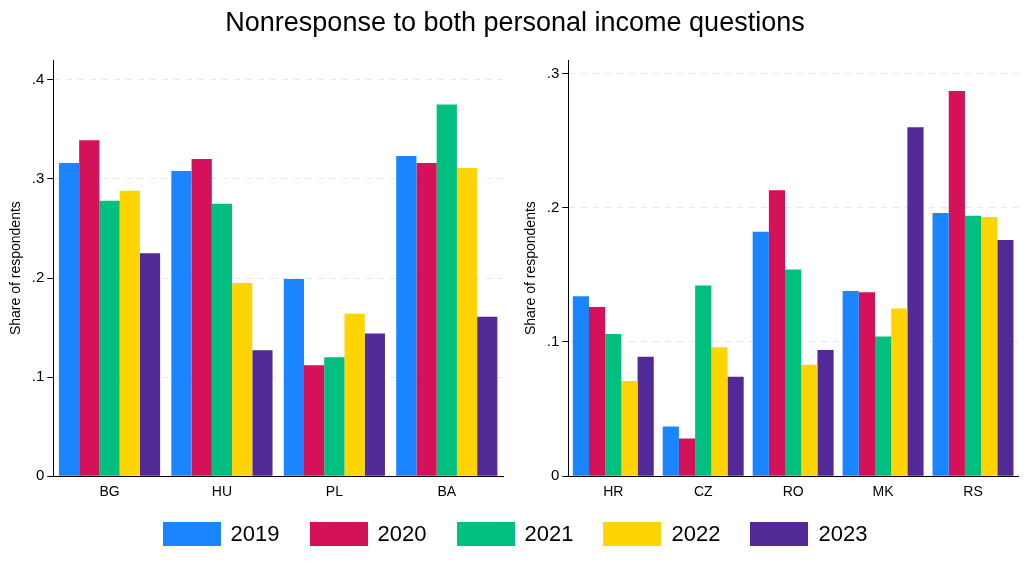  I want to click on legend-label: 2020, so click(402, 534).